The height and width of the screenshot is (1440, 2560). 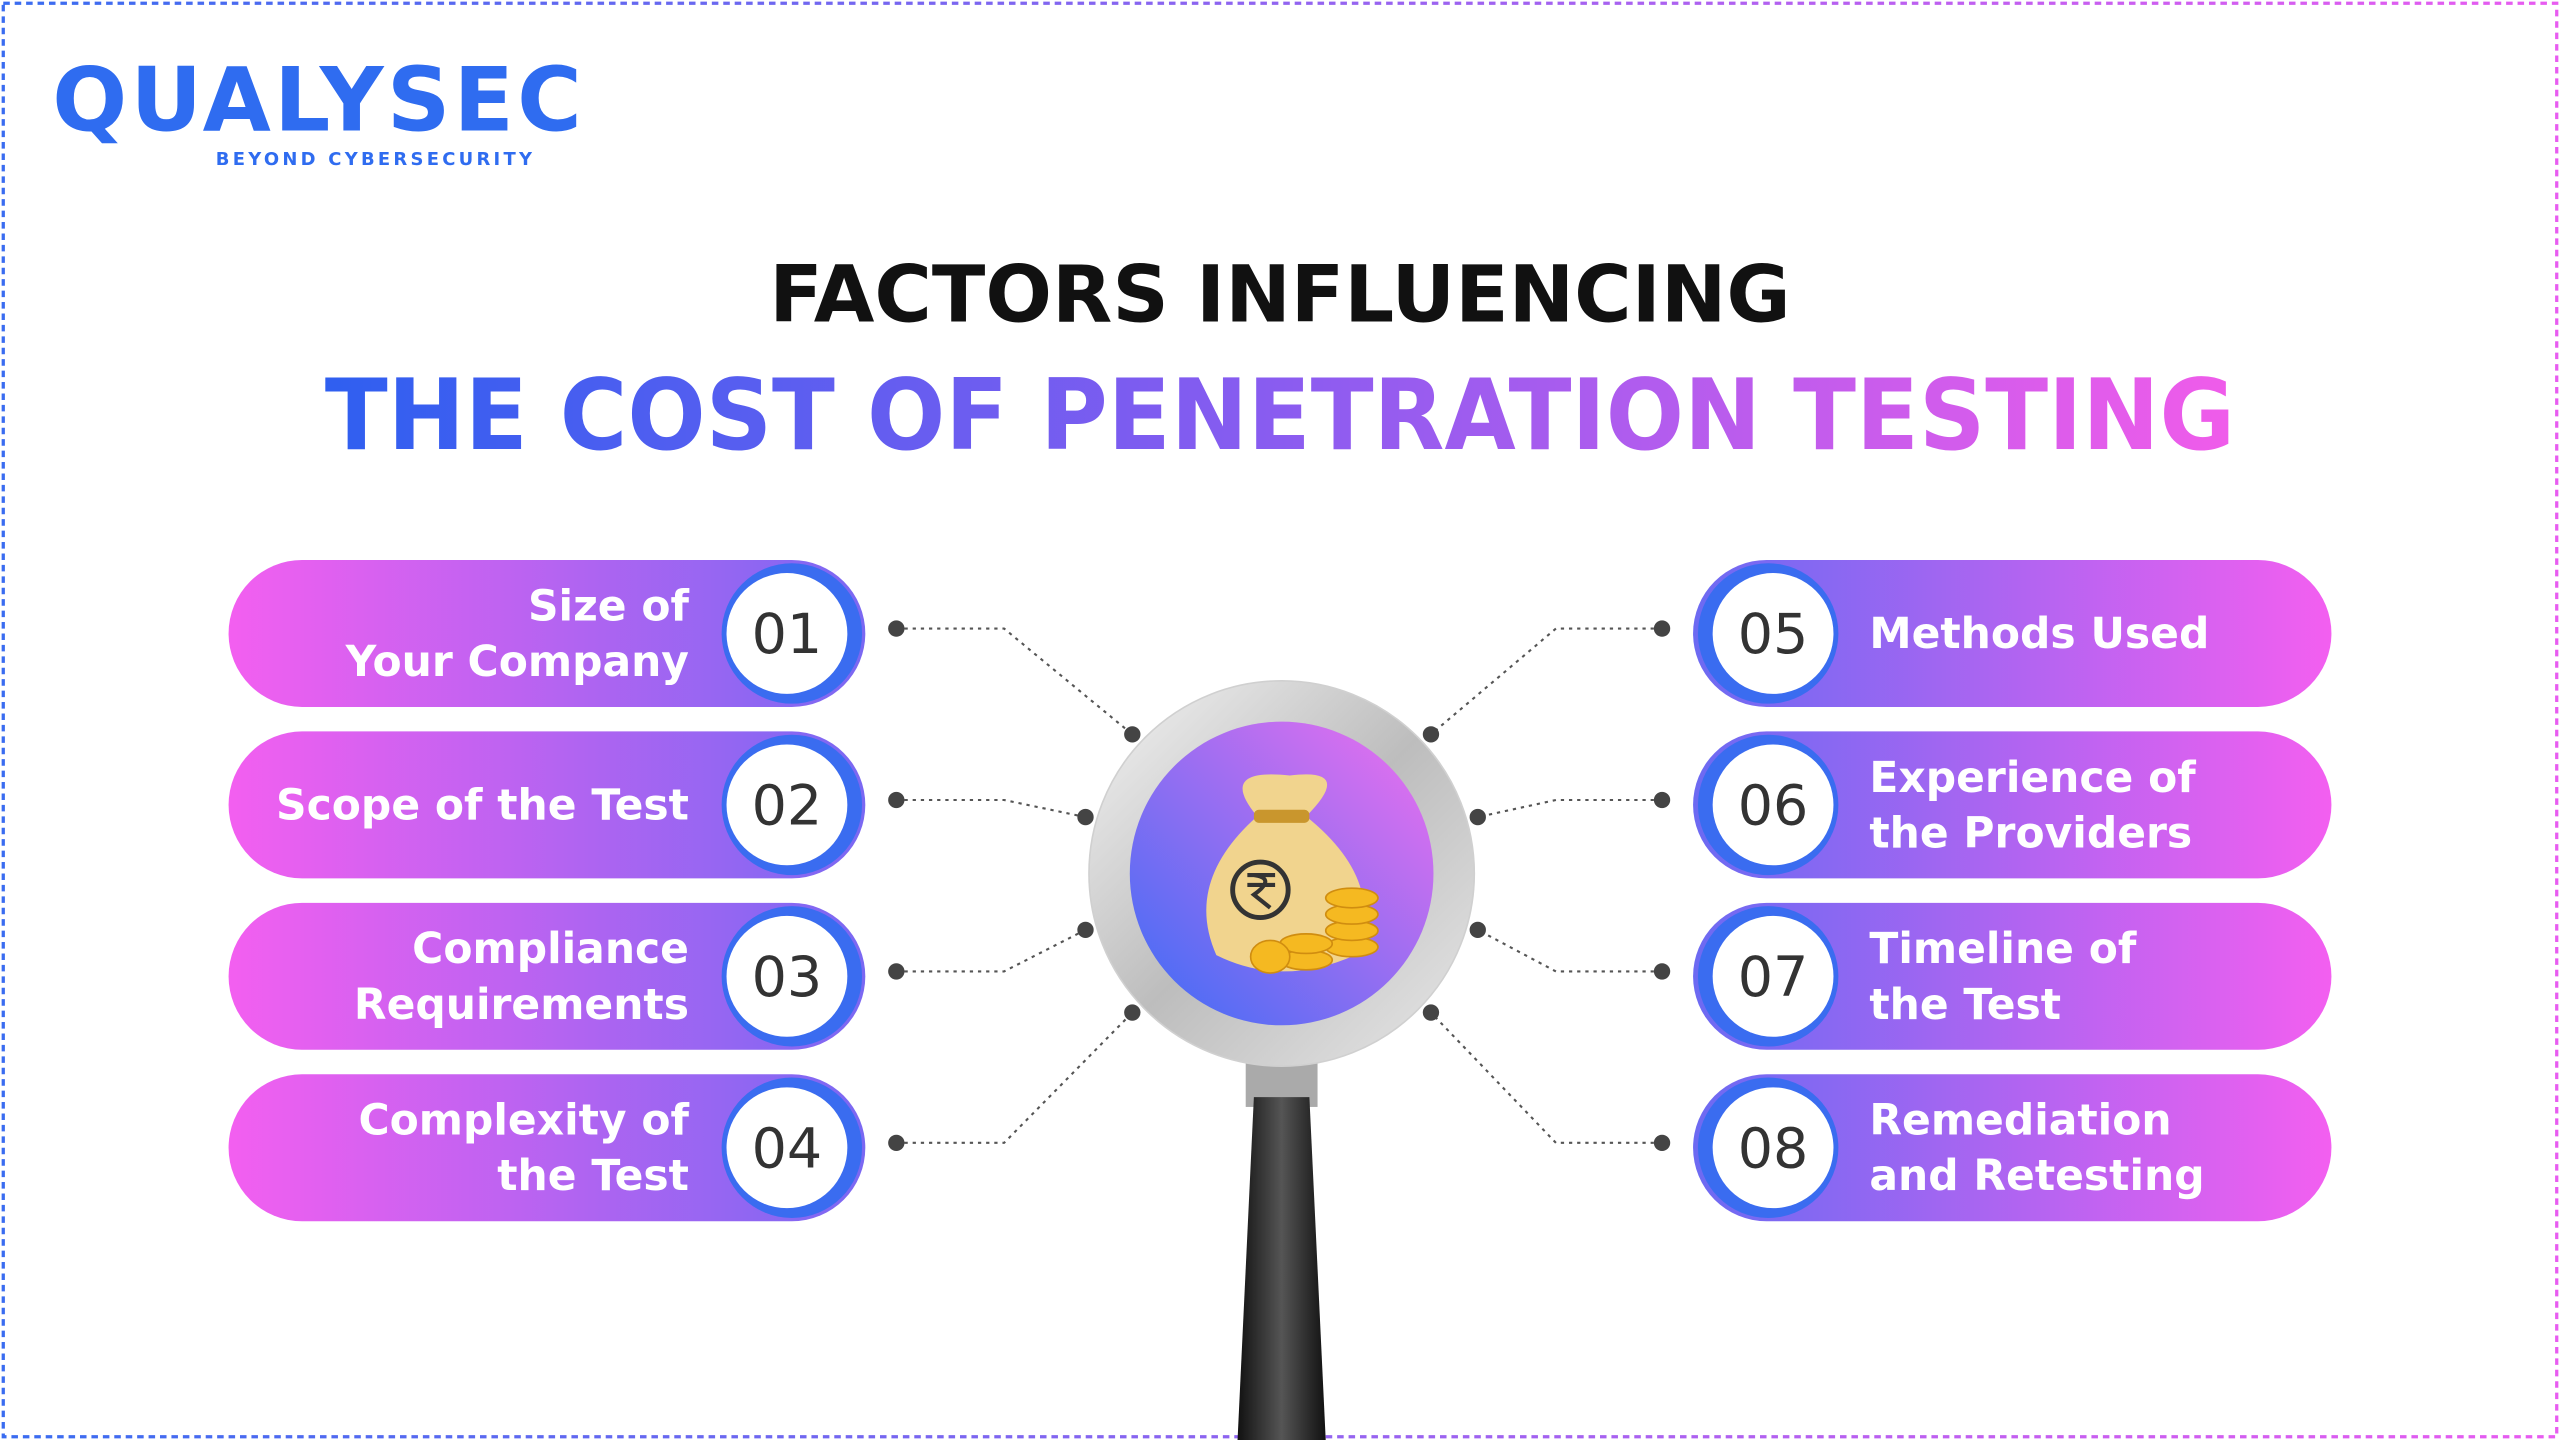 What do you see at coordinates (521, 1005) in the screenshot?
I see `factor-label: Requirements` at bounding box center [521, 1005].